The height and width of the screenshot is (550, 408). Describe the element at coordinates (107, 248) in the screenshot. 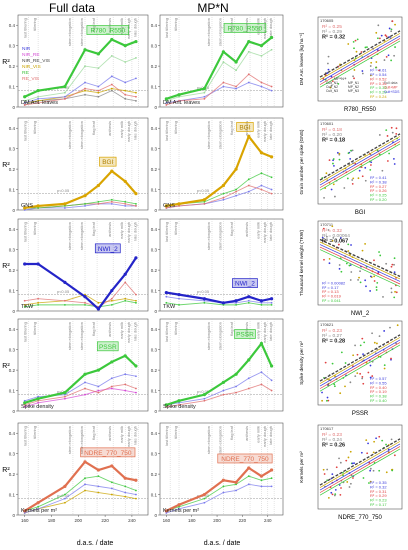

I see `highlight-box` at that location.